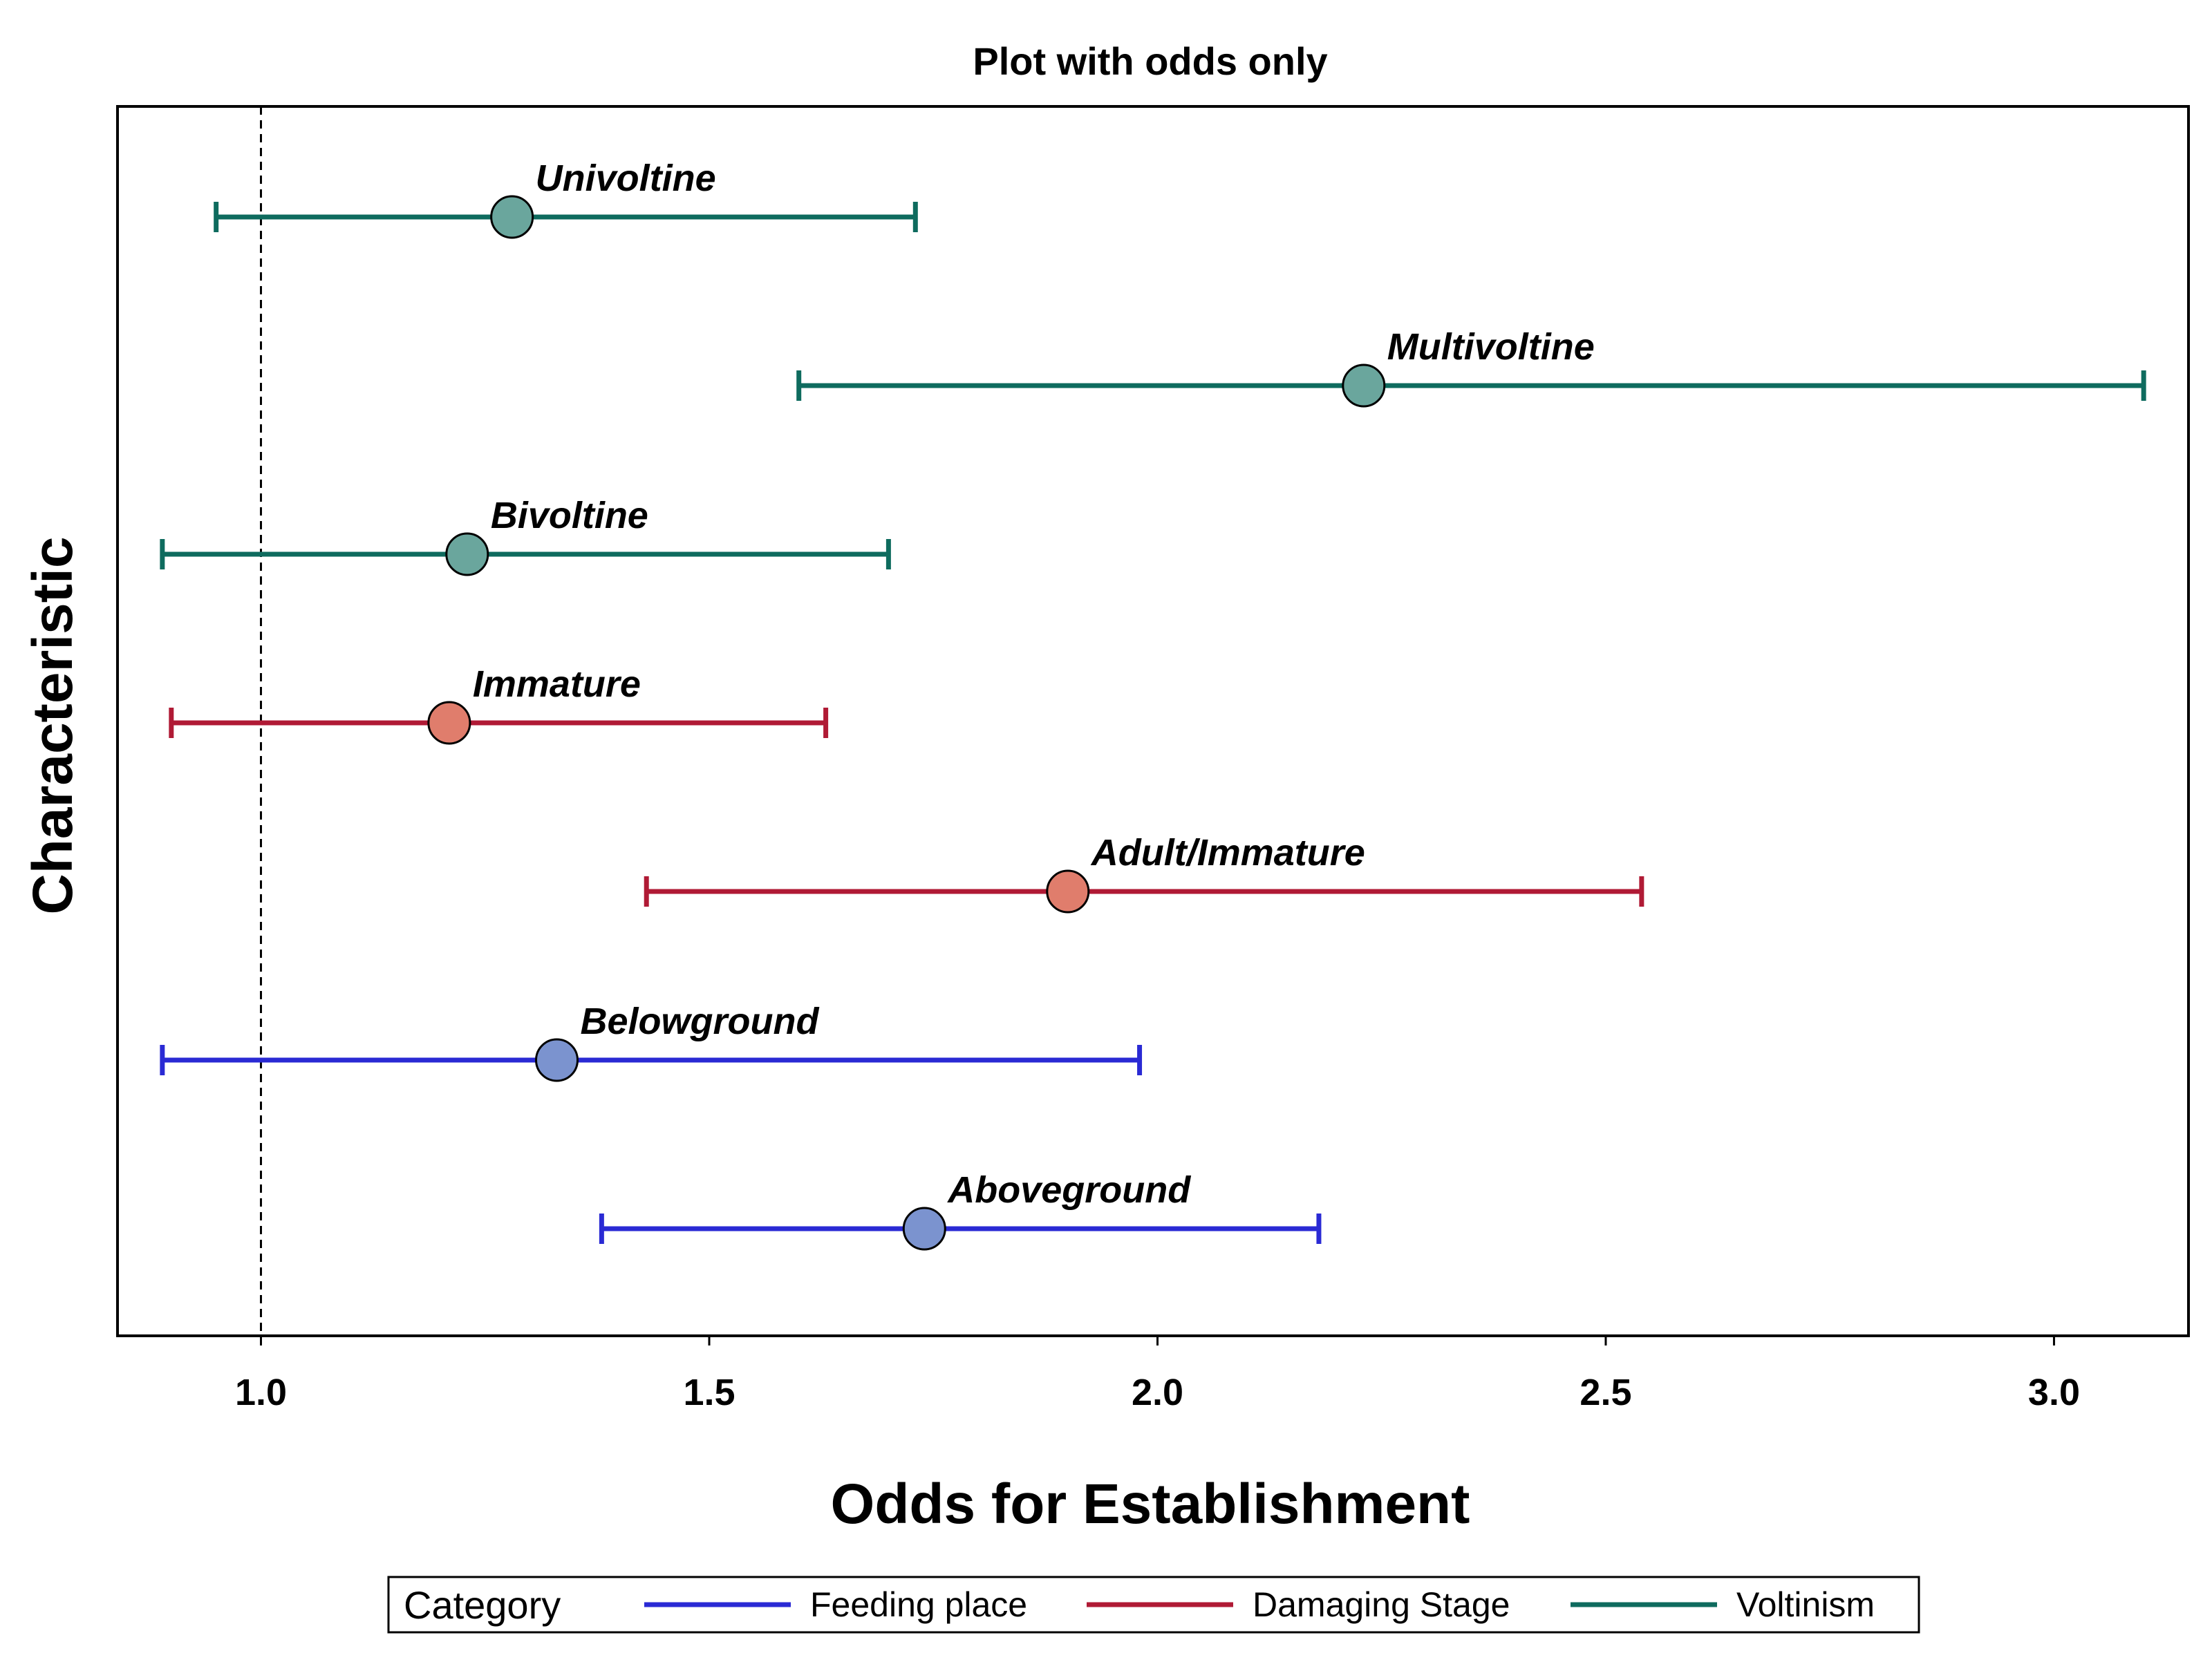 Image resolution: width=2212 pixels, height=1662 pixels. Describe the element at coordinates (1068, 1190) in the screenshot. I see `point-label: Aboveground` at that location.